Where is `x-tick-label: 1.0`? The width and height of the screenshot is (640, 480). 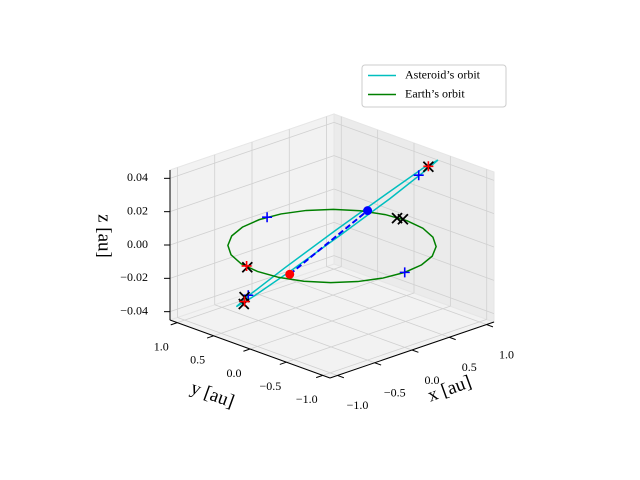
x-tick-label: 1.0 is located at coordinates (506, 354).